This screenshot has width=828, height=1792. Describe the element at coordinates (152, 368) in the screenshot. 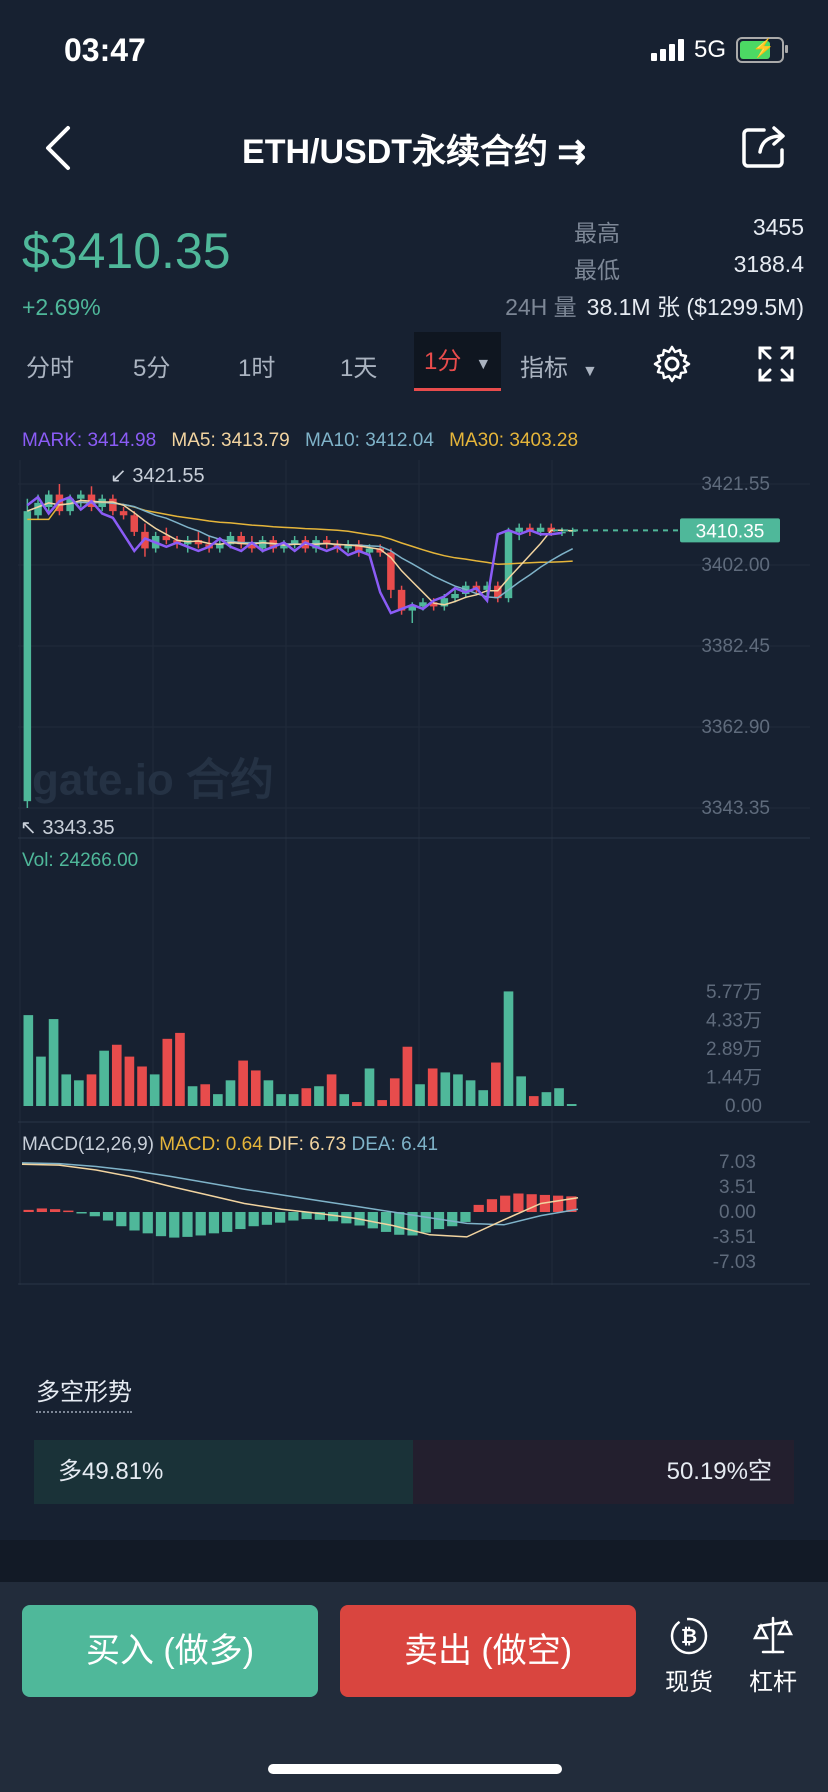

I see `tab-5min: 5分` at that location.